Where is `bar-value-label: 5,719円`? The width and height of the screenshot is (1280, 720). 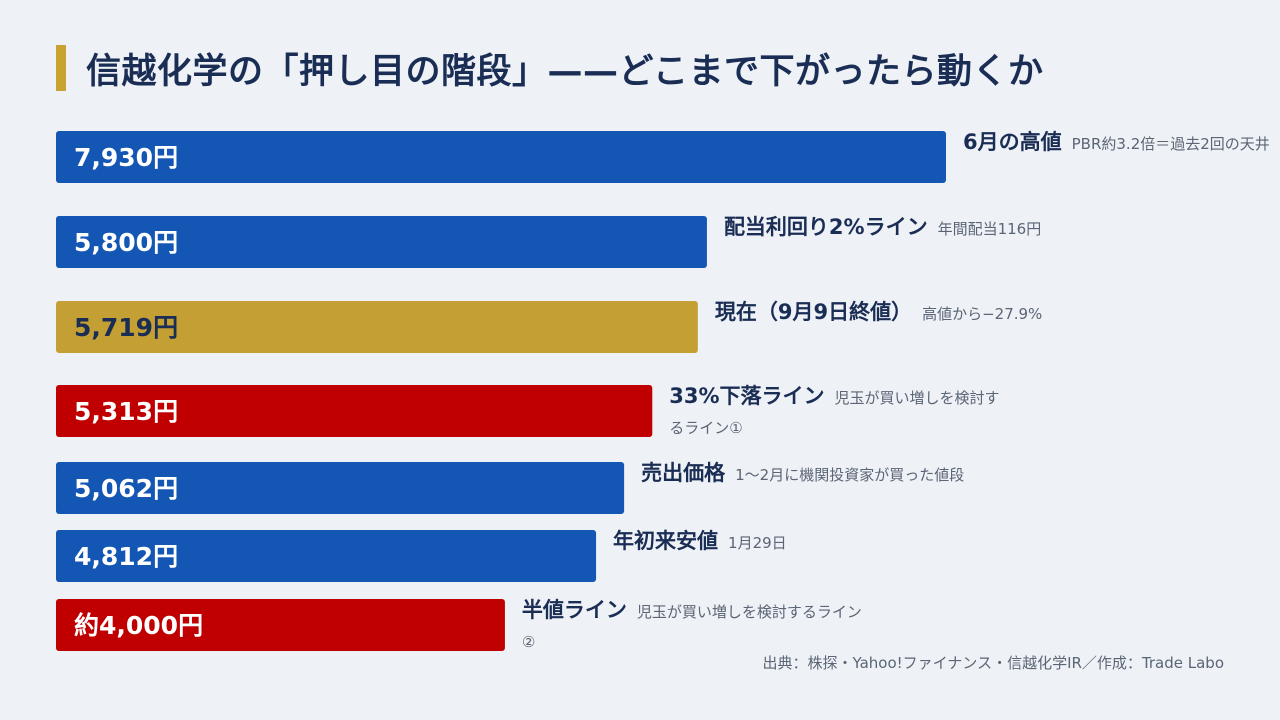
bar-value-label: 5,719円 is located at coordinates (126, 327).